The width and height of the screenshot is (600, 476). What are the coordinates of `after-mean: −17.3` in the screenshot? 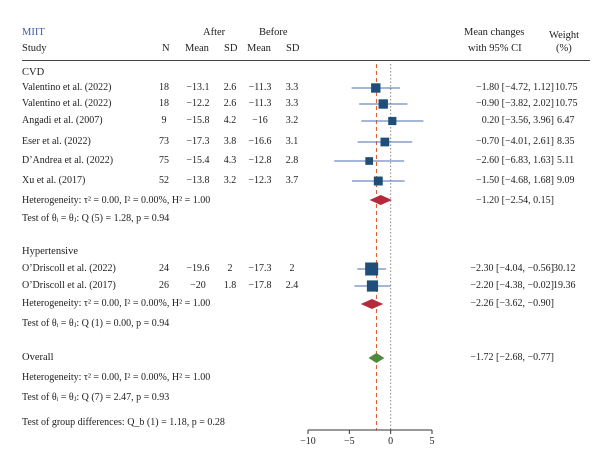 It's located at (198, 141).